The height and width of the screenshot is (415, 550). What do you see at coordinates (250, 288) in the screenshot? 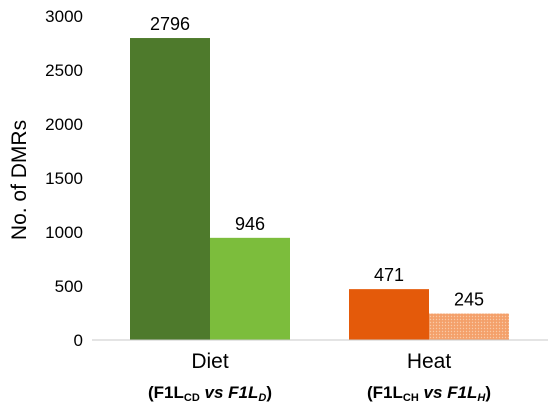
I see `bar-diet-treatment` at bounding box center [250, 288].